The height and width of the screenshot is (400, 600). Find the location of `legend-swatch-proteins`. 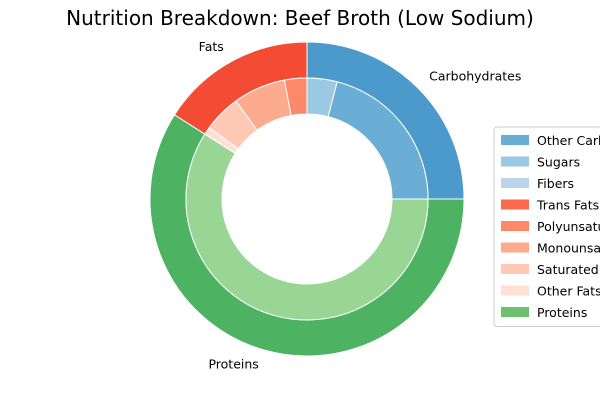

legend-swatch-proteins is located at coordinates (515, 312).